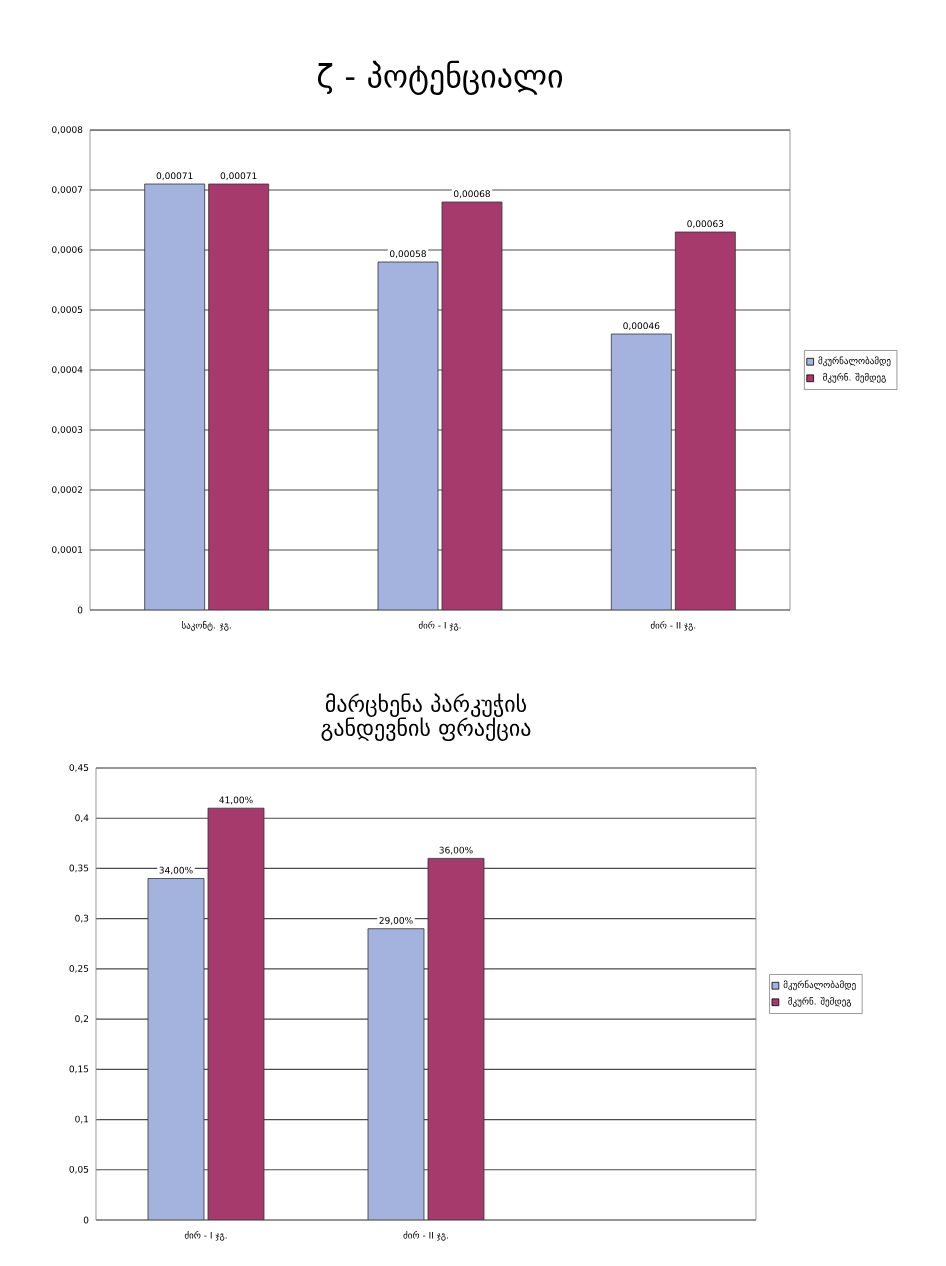  I want to click on chart-title: ζ - პოტენციალი, so click(440, 77).